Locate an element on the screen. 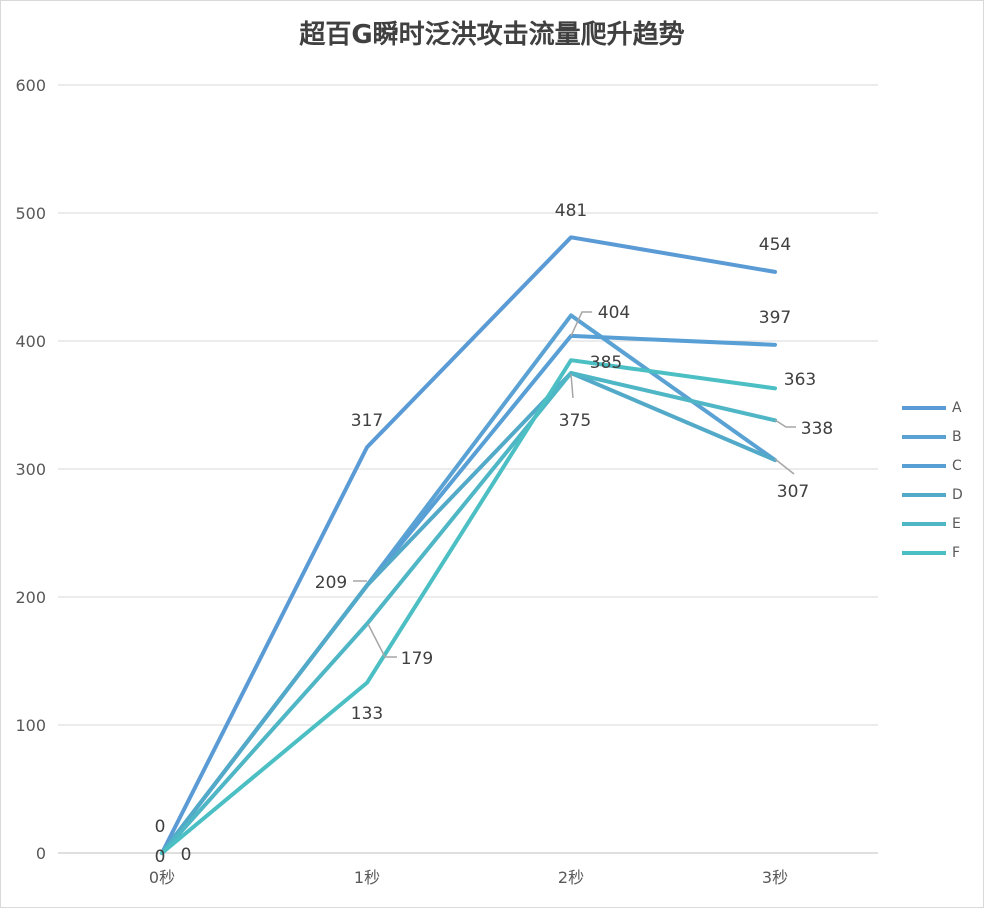  x-tick-label: 2秒 is located at coordinates (571, 877).